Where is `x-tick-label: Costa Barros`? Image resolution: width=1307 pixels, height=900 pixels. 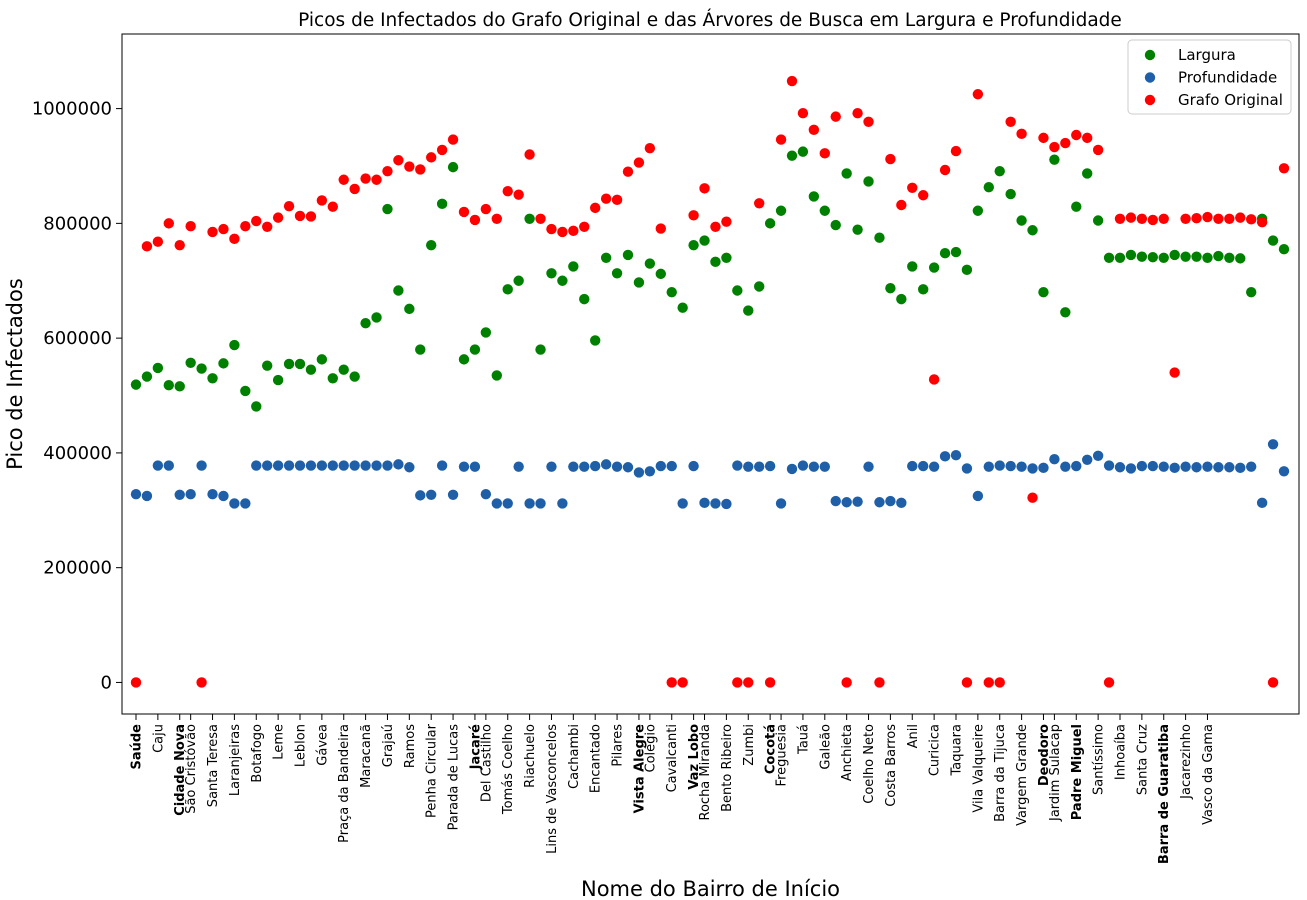
x-tick-label: Costa Barros is located at coordinates (891, 765).